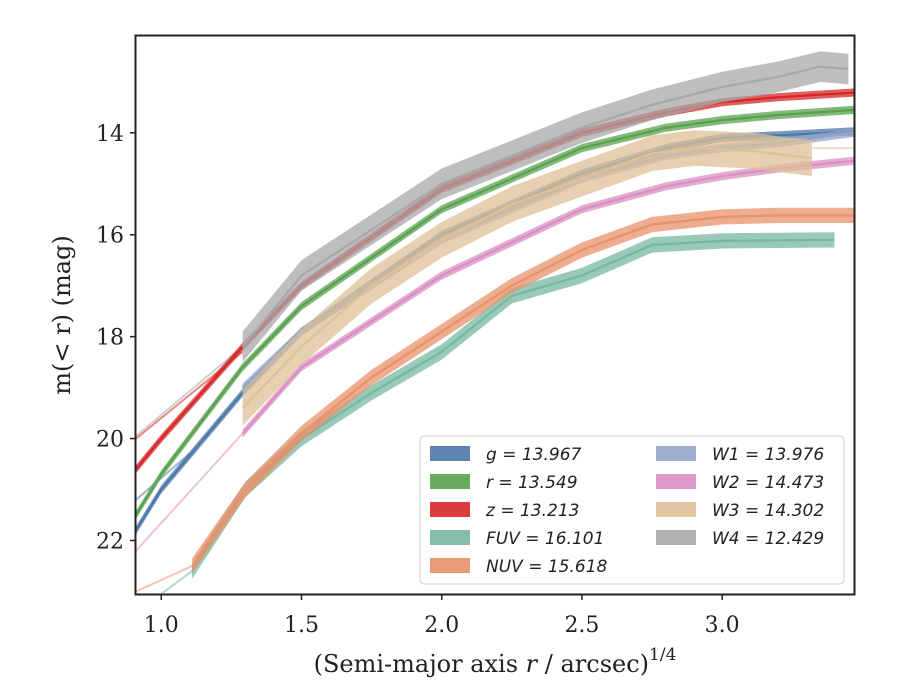 Image resolution: width=900 pixels, height=700 pixels. I want to click on extension-nuv, so click(164, 579).